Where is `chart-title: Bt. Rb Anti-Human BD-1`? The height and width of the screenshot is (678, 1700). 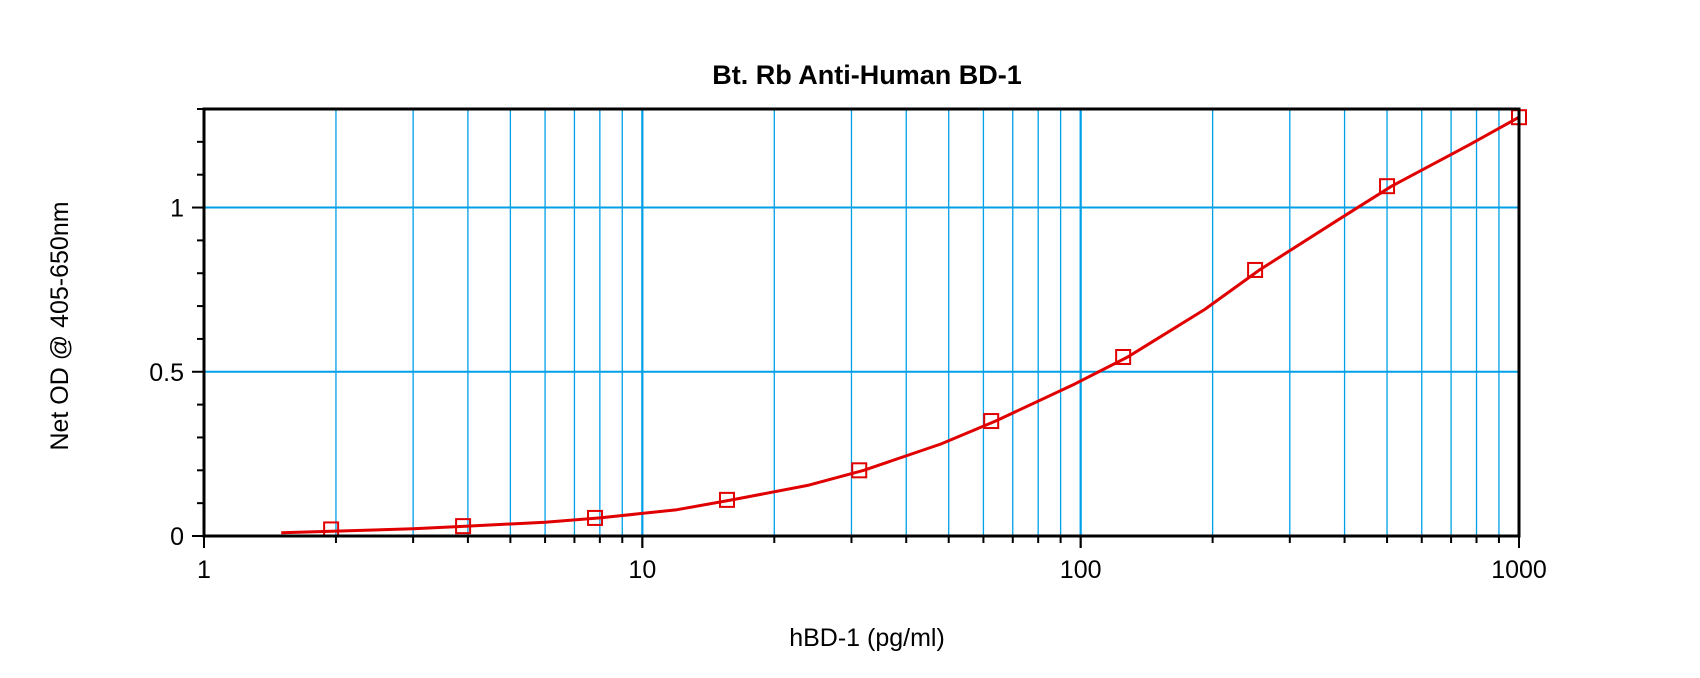
chart-title: Bt. Rb Anti-Human BD-1 is located at coordinates (866, 75).